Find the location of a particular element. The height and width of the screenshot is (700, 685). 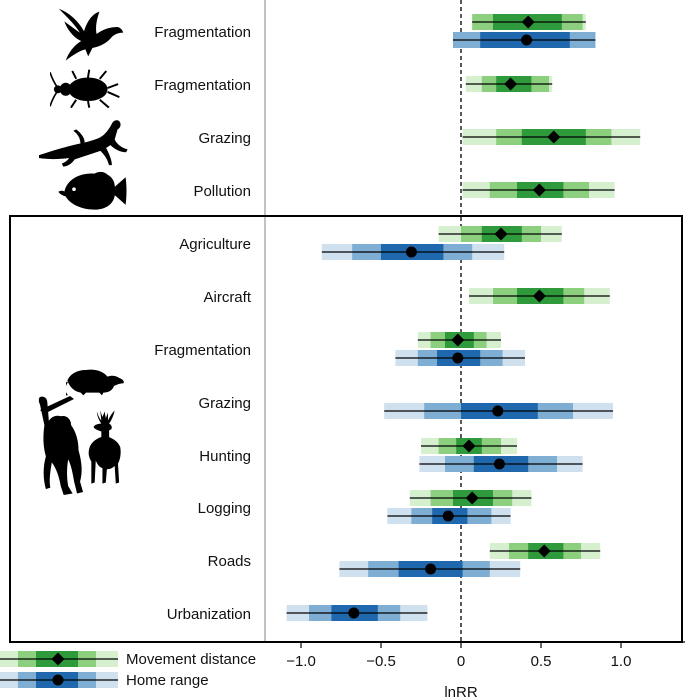

forest-row: Urbanization is located at coordinates (297, 614).